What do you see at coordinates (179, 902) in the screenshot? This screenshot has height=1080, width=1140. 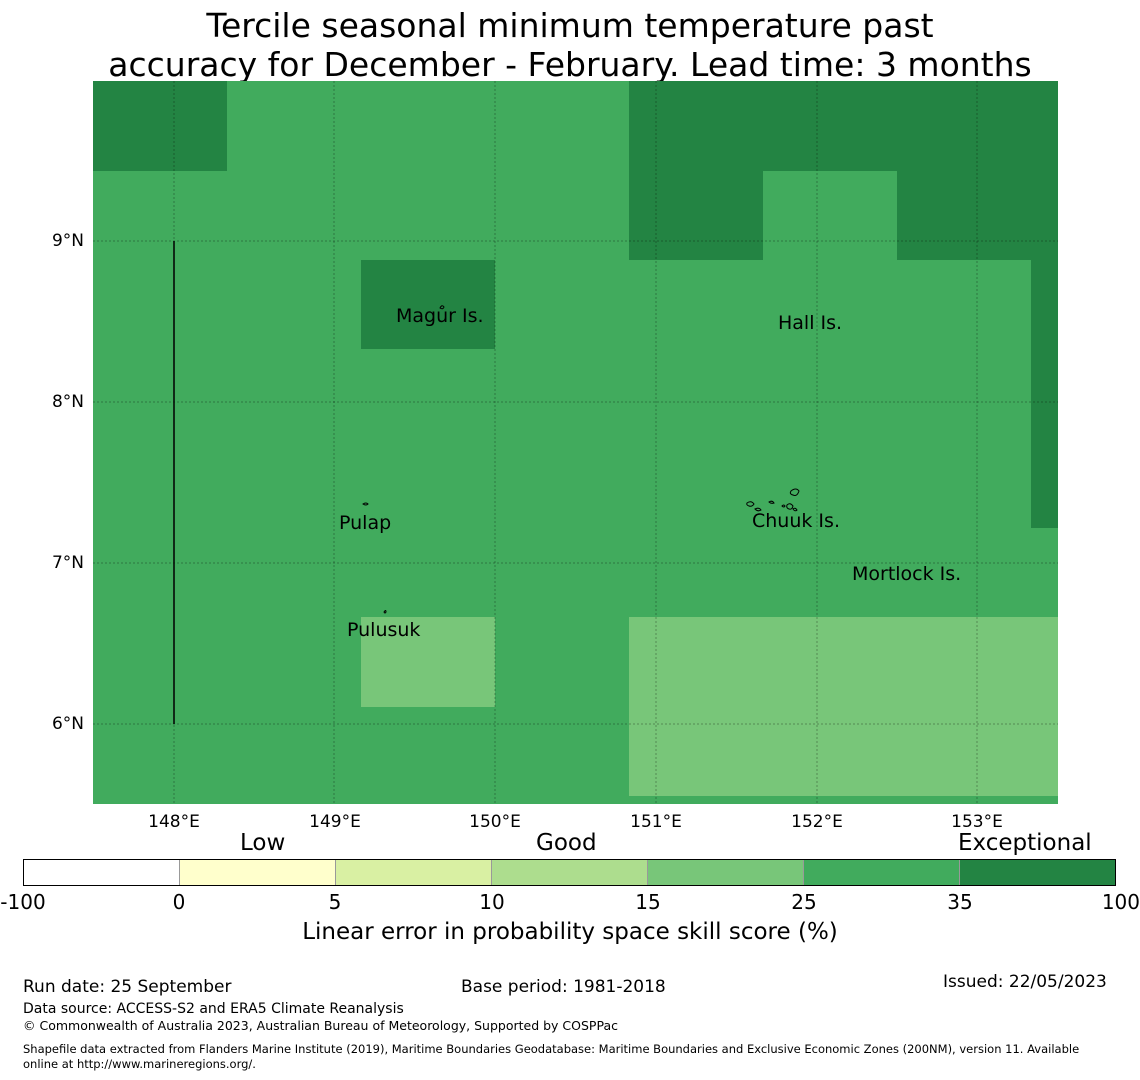 I see `colorbar-tick-label: 0` at bounding box center [179, 902].